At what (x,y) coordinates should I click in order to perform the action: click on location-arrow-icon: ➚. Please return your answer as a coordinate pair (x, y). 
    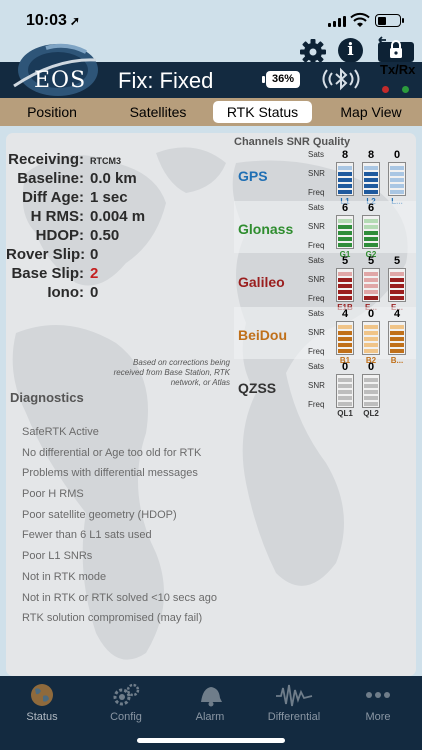
    Looking at the image, I should click on (74, 21).